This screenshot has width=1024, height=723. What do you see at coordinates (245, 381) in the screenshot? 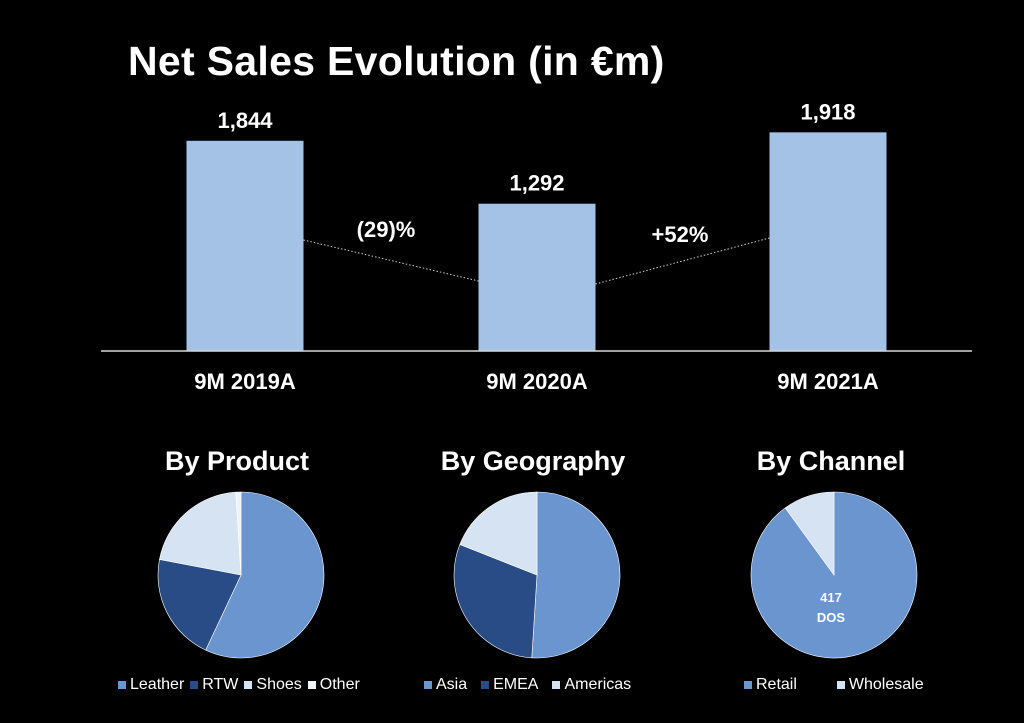
I see `category-label-0: 9M 2019A` at bounding box center [245, 381].